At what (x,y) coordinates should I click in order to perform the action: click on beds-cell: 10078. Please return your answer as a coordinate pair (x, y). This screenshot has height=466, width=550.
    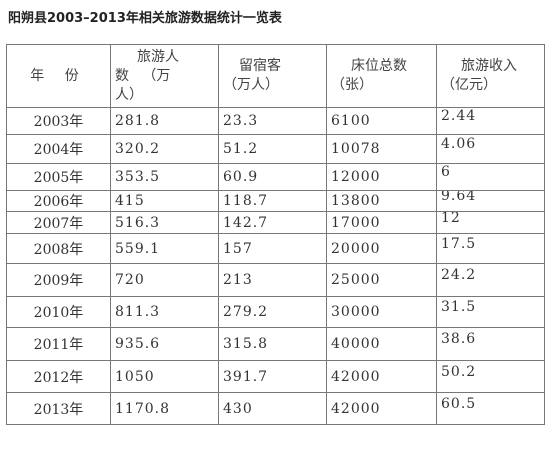
    Looking at the image, I should click on (381, 149).